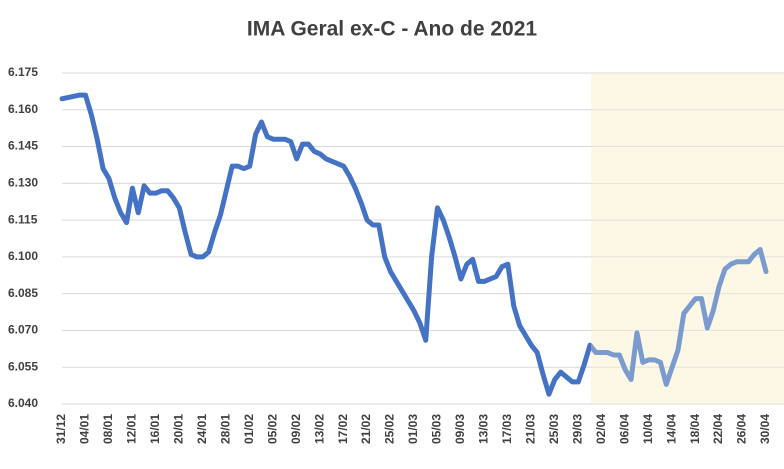 The height and width of the screenshot is (469, 784). Describe the element at coordinates (413, 429) in the screenshot. I see `x-tick-label: 01/03` at that location.